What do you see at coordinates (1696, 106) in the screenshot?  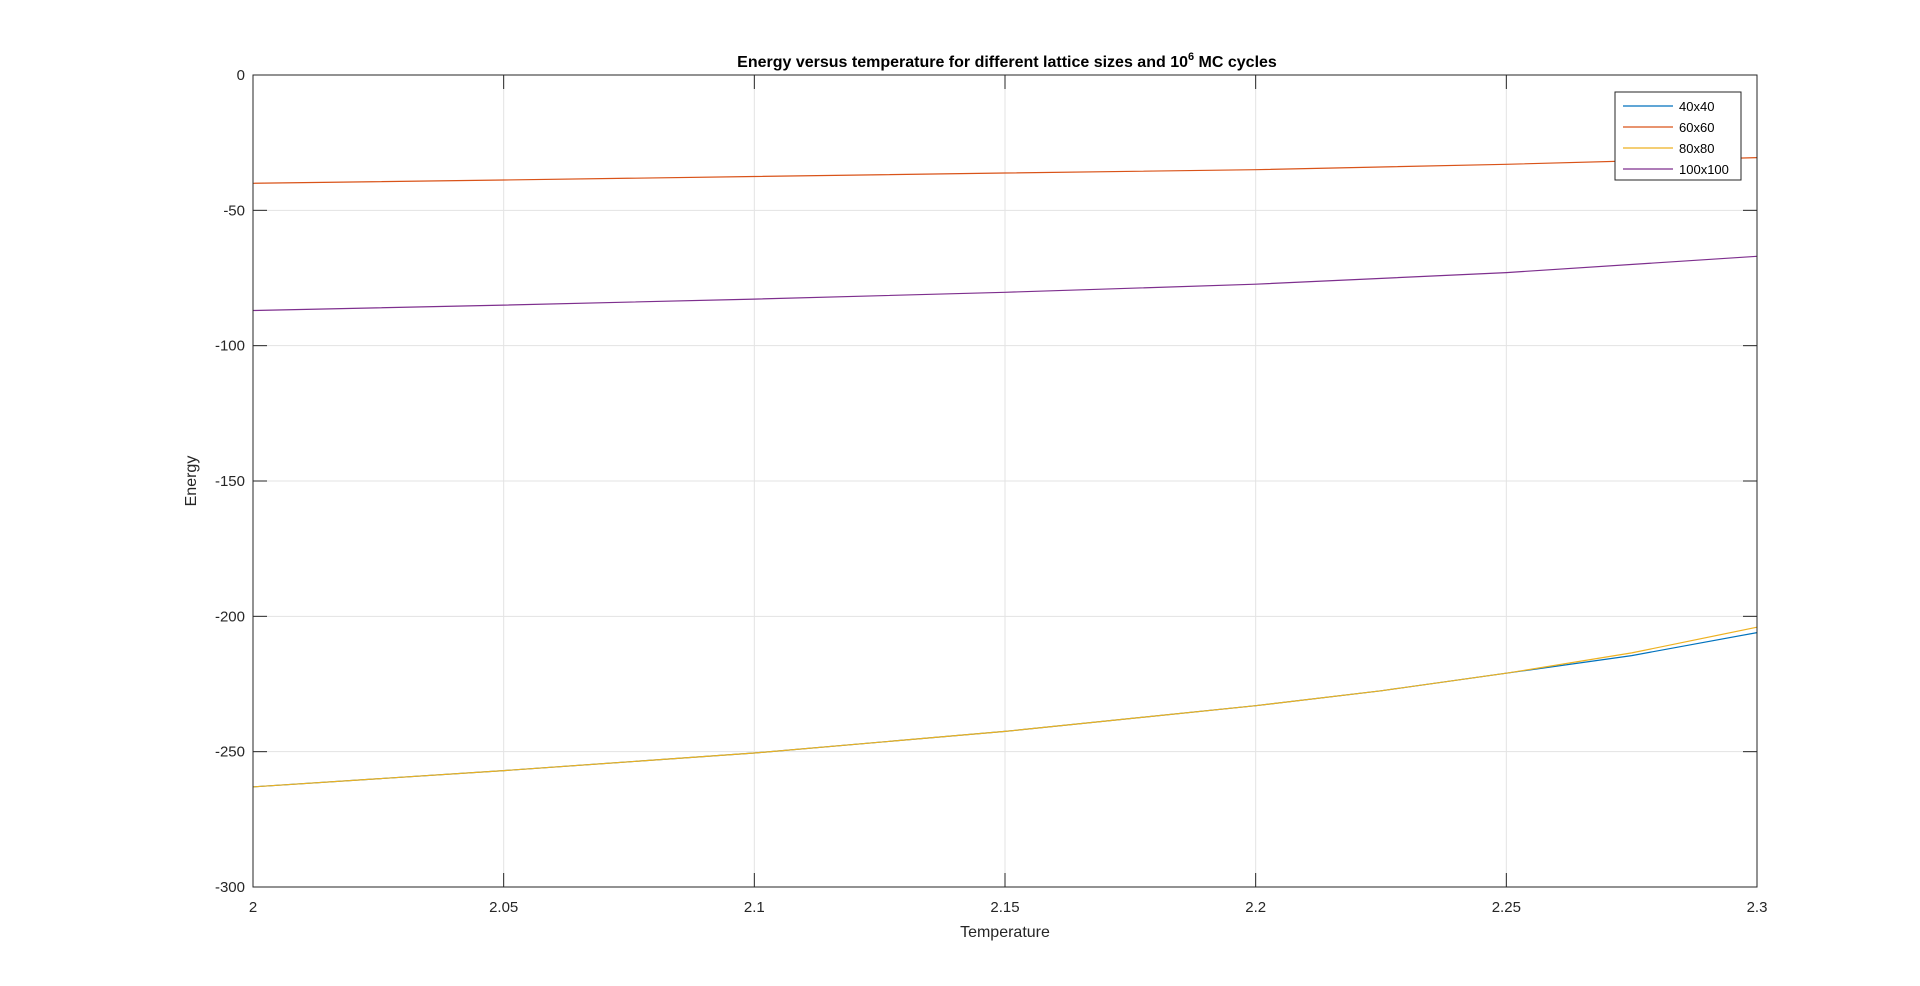 I see `legend-label: 40x40` at bounding box center [1696, 106].